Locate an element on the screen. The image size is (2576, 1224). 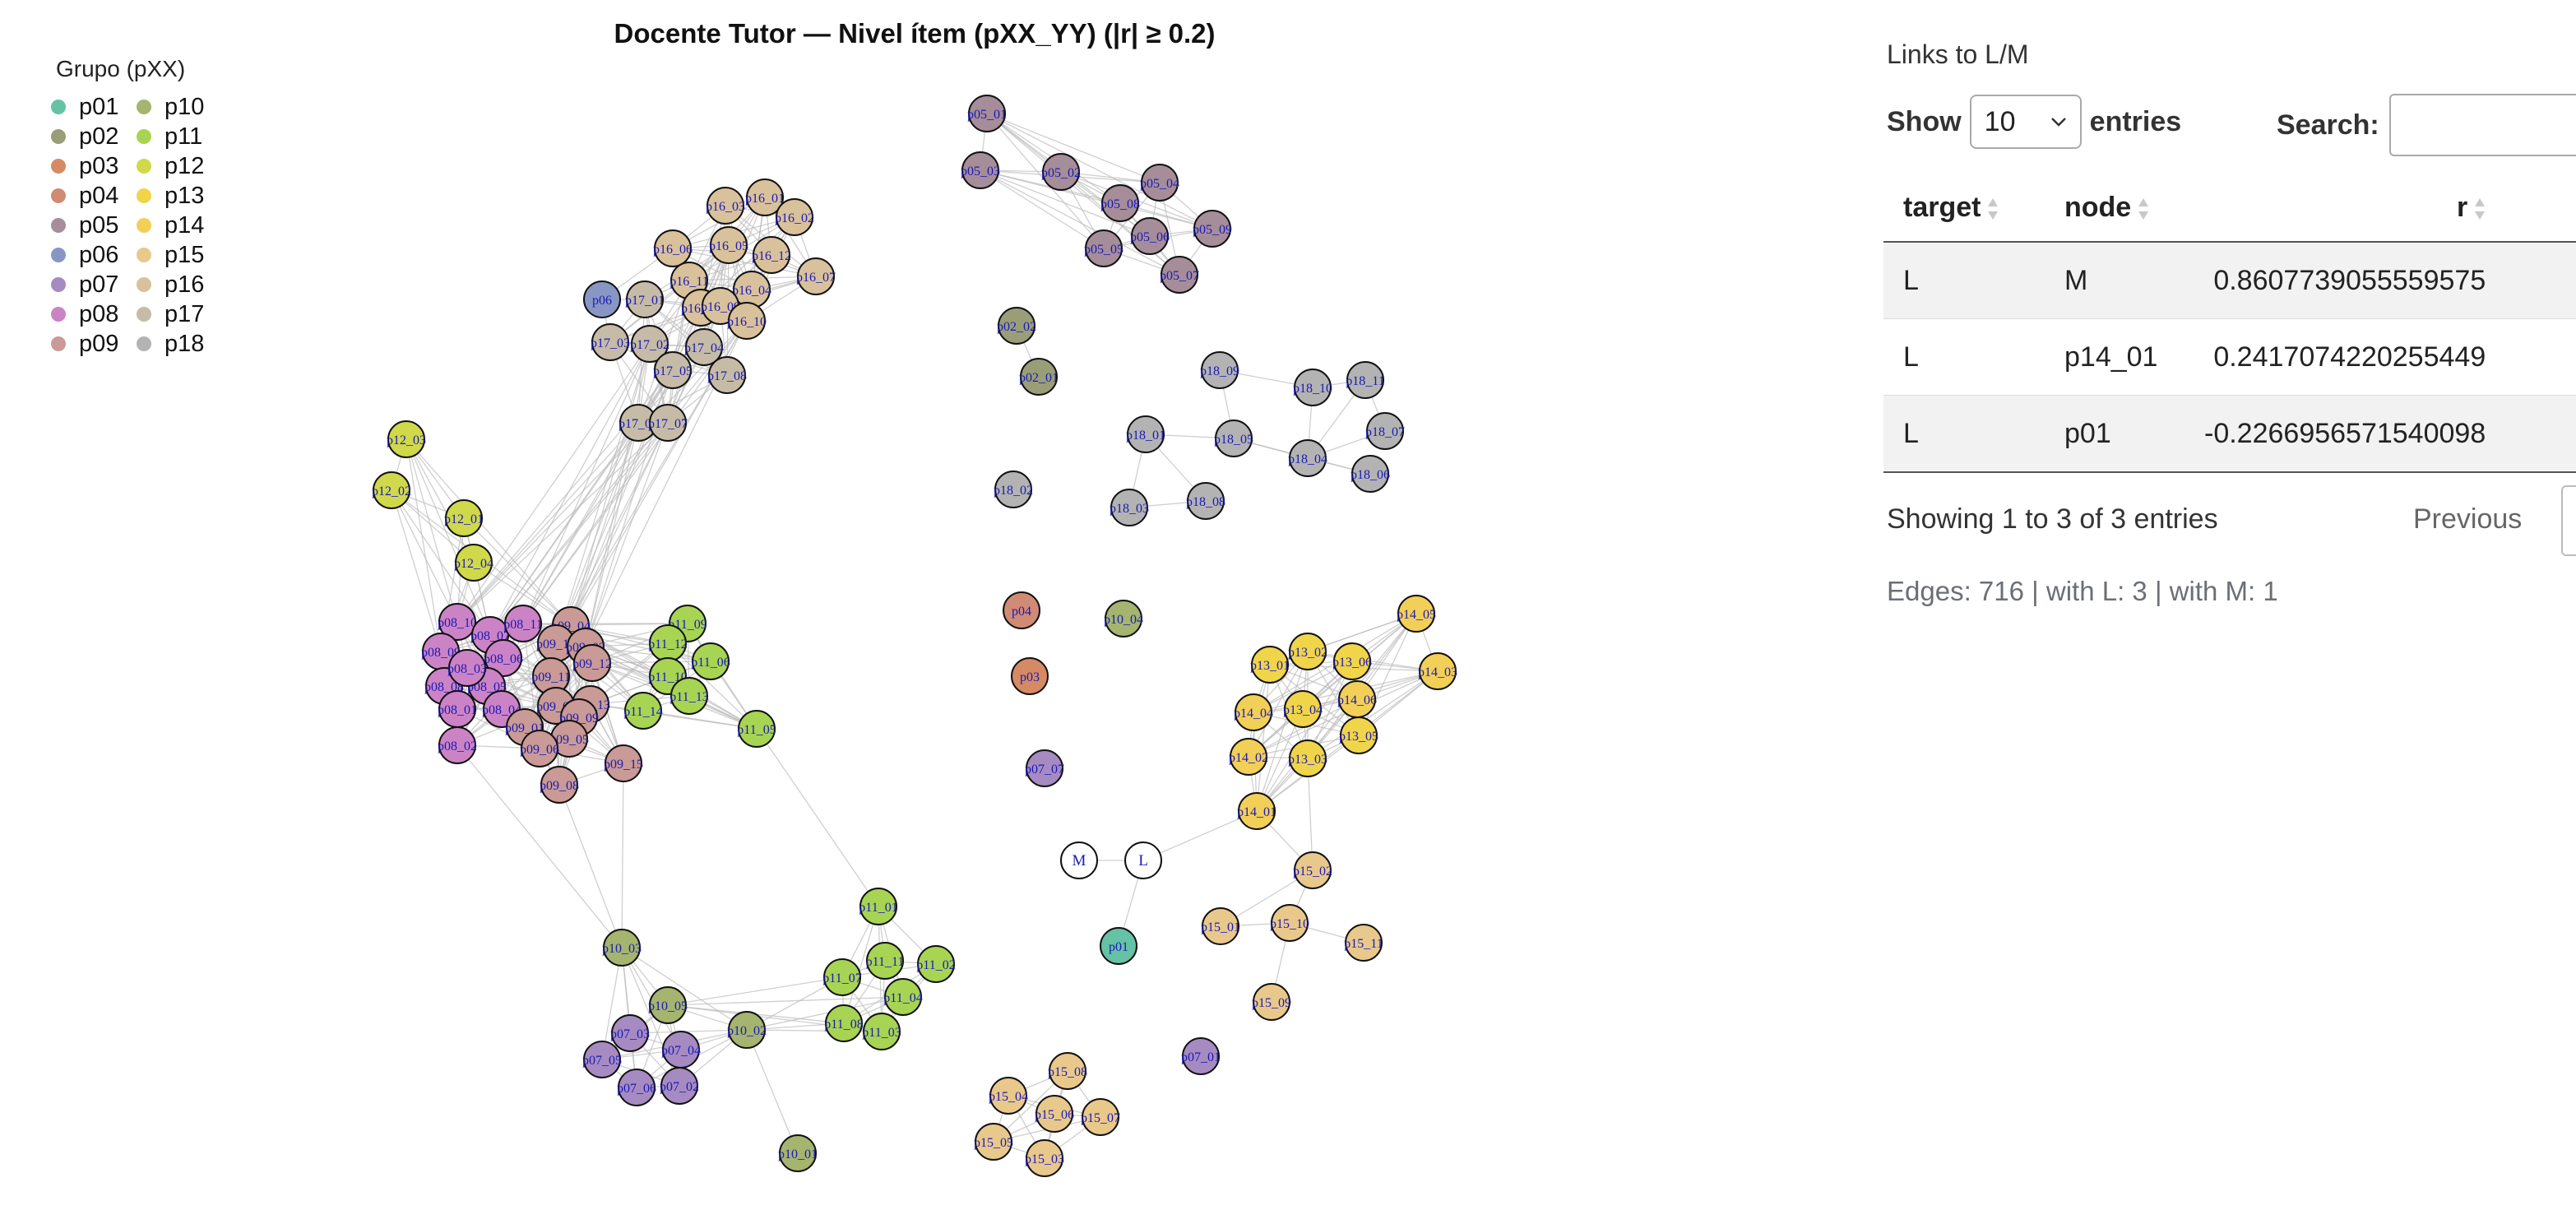
network-node: p12_03 is located at coordinates (407, 439).